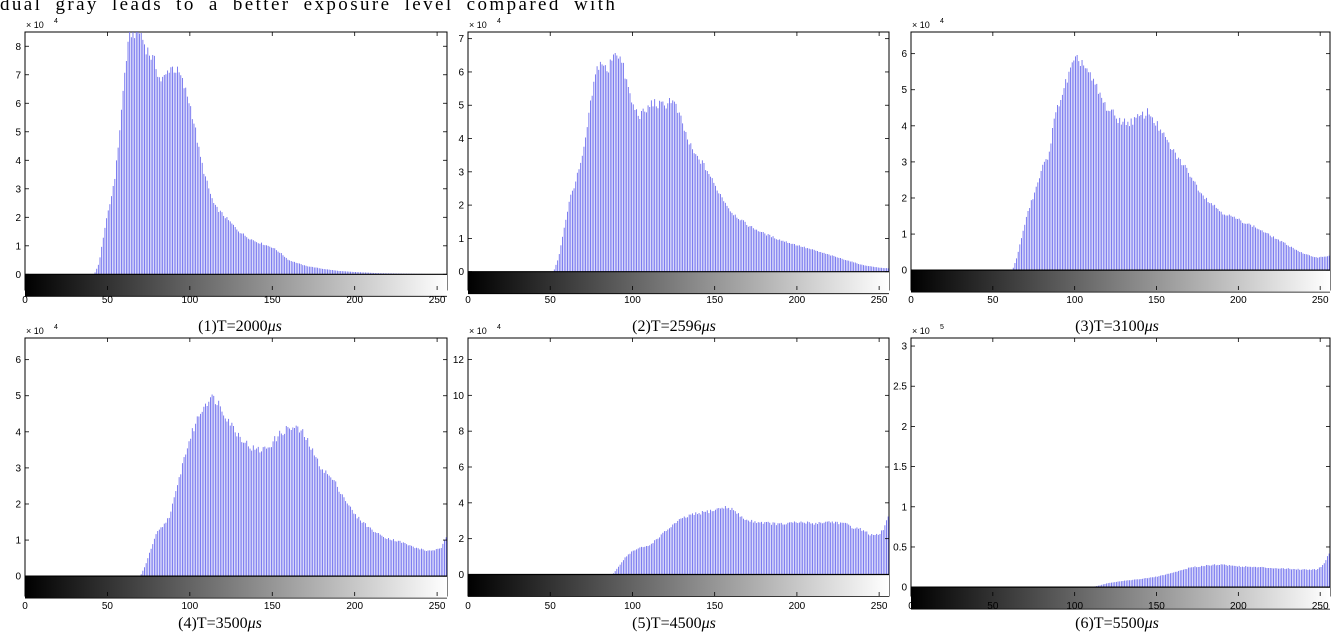  What do you see at coordinates (274, 326) in the screenshot?
I see `caption-1-unit: μs` at bounding box center [274, 326].